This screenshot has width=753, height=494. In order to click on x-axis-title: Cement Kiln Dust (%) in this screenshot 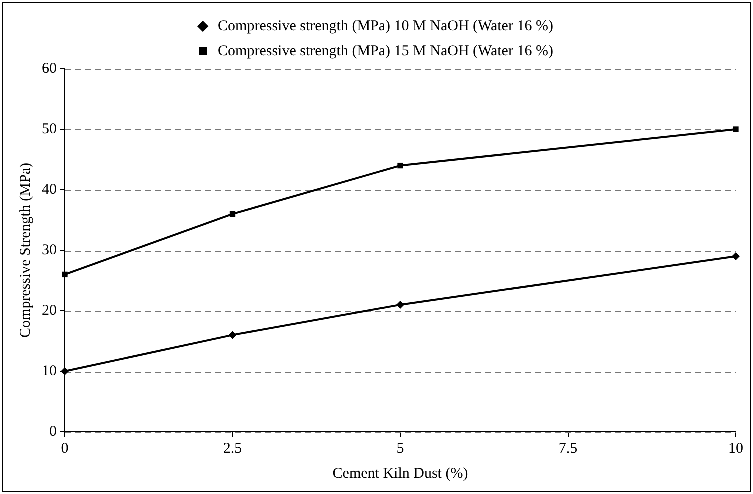, I will do `click(400, 474)`.